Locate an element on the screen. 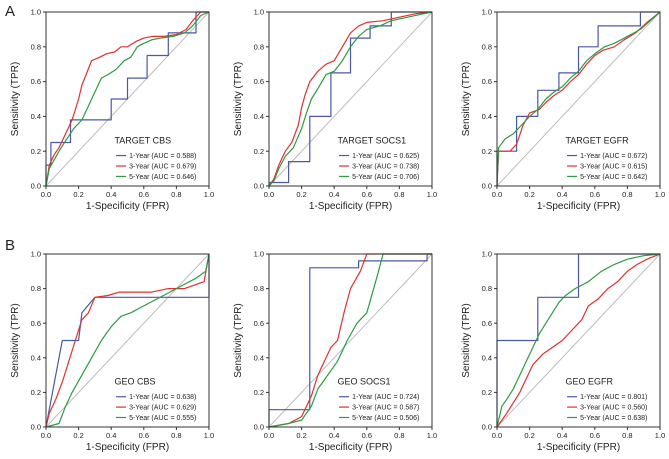  chart-title: TARGET SOCS1 is located at coordinates (371, 140).